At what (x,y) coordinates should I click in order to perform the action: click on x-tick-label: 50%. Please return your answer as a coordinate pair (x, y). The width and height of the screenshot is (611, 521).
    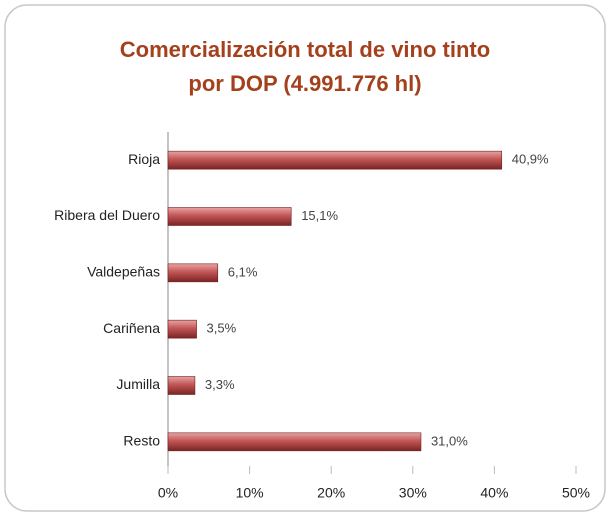
    Looking at the image, I should click on (576, 493).